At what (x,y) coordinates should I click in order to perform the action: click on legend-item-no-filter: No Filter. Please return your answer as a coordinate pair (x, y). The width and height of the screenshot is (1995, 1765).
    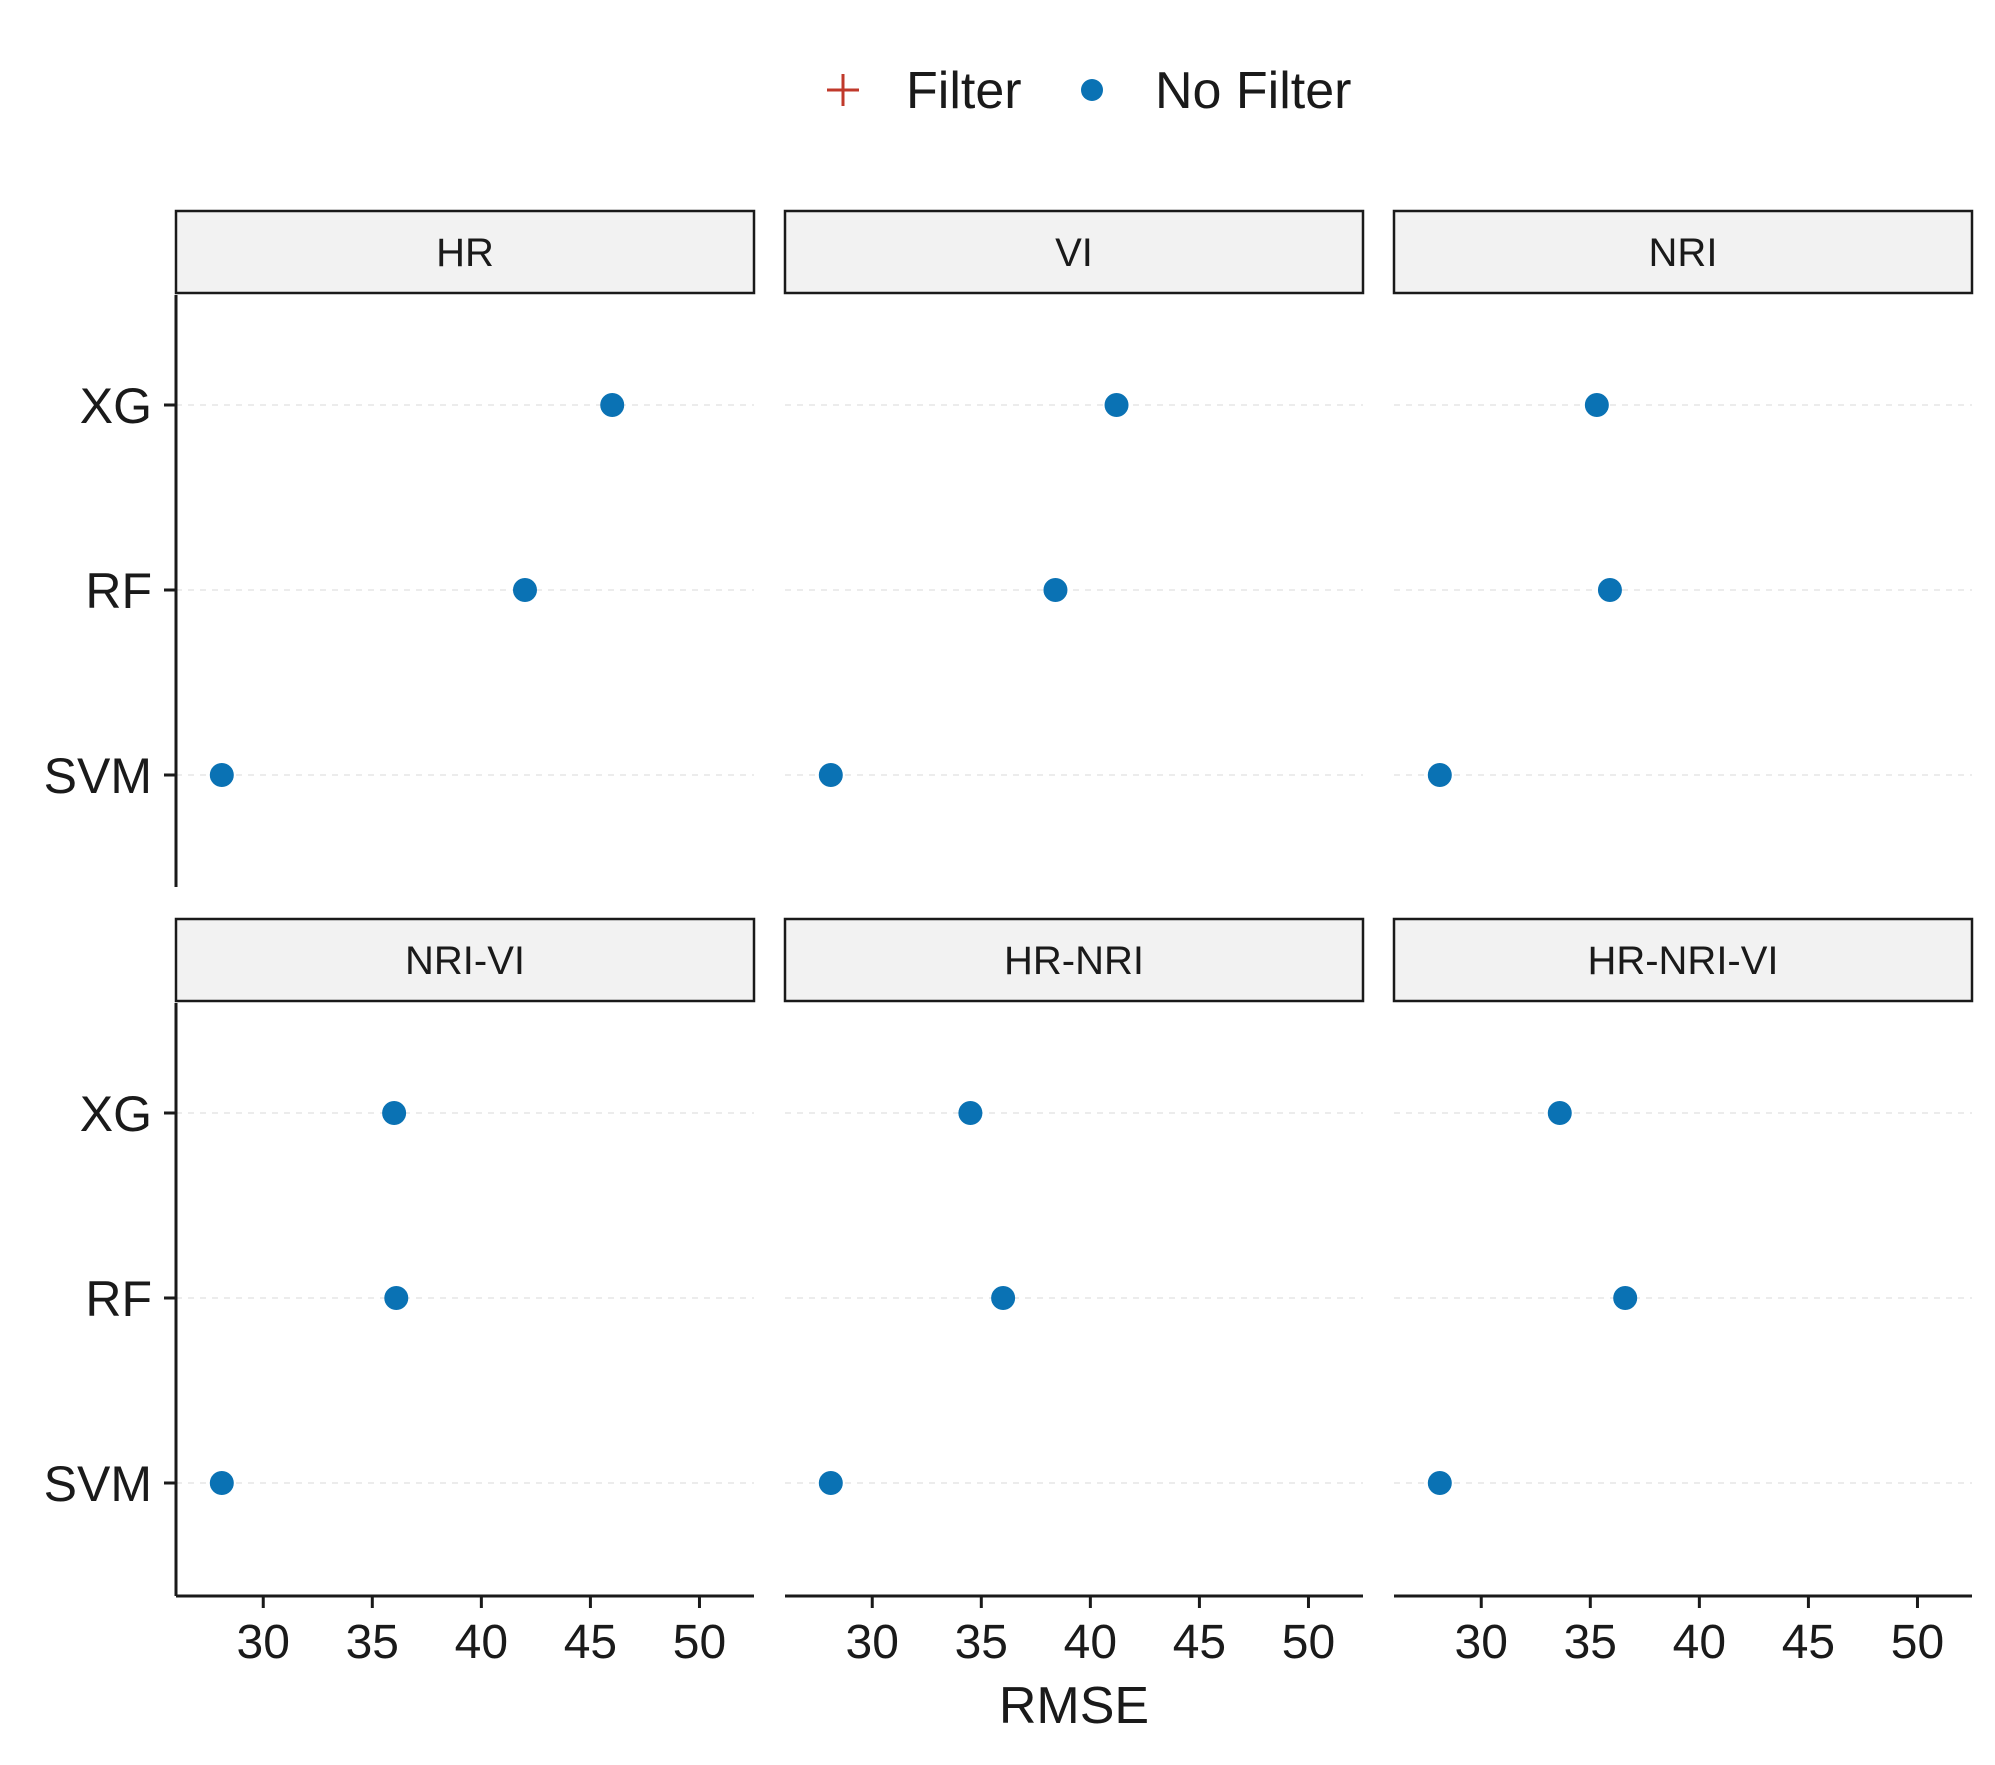
    Looking at the image, I should click on (1216, 91).